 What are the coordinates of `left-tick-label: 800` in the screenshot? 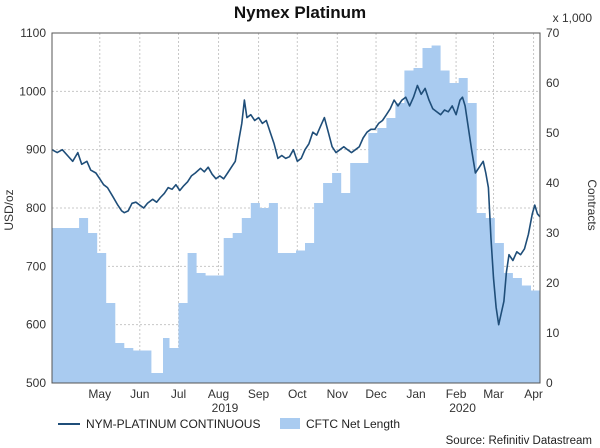 It's located at (36, 208).